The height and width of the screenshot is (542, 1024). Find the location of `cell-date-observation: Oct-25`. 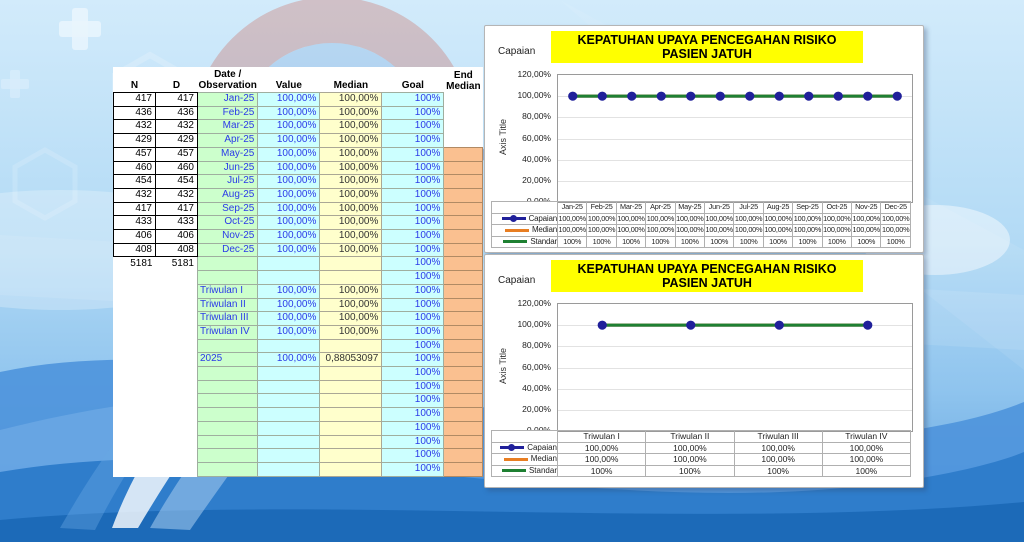

cell-date-observation: Oct-25 is located at coordinates (227, 223).